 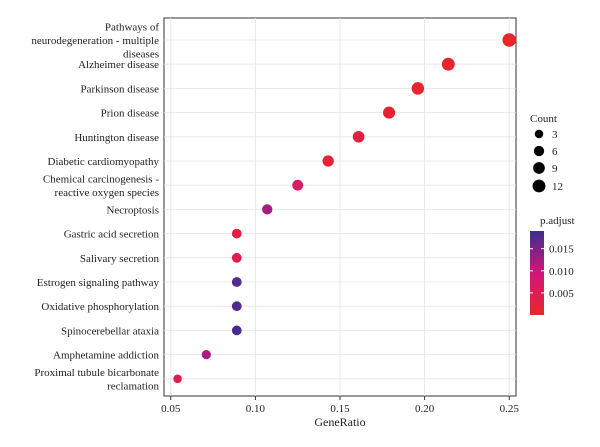 I want to click on count-legend-label: 6, so click(x=555, y=152).